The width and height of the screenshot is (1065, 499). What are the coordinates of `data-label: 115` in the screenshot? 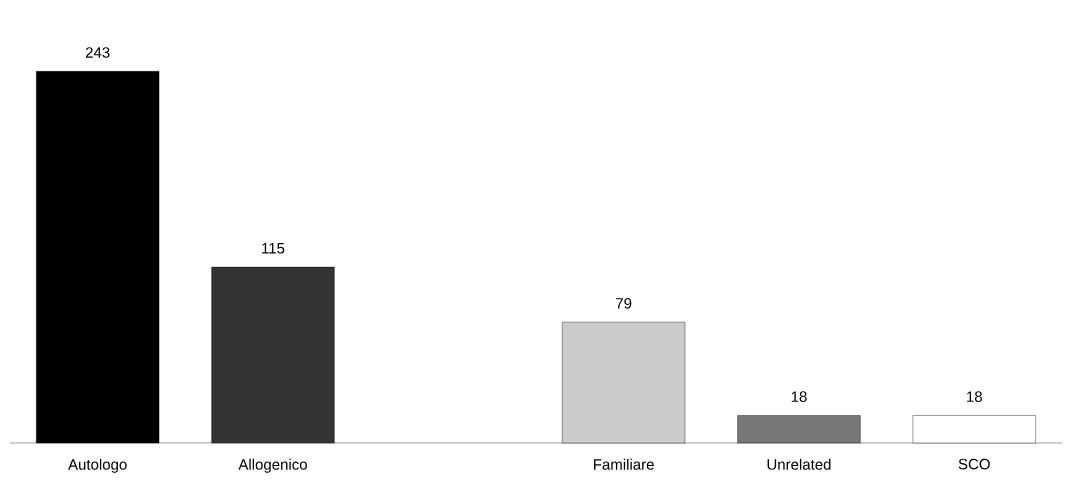 It's located at (273, 248).